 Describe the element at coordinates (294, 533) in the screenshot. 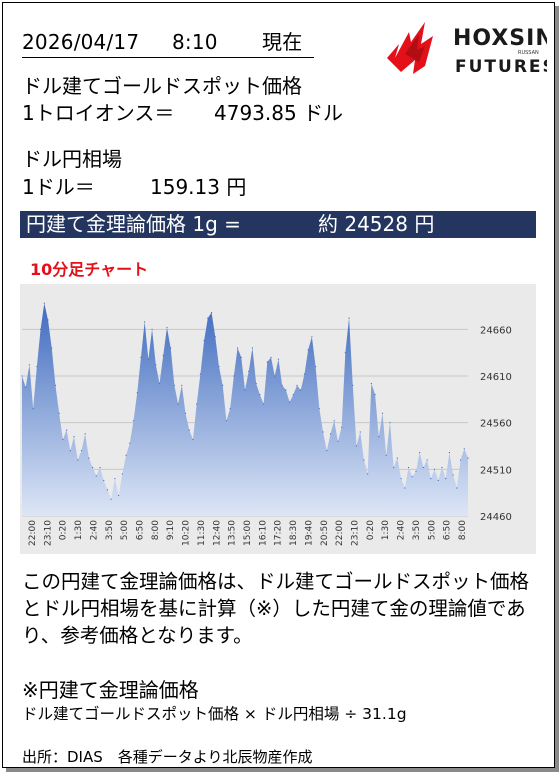

I see `x-tick-label: 18:30` at that location.